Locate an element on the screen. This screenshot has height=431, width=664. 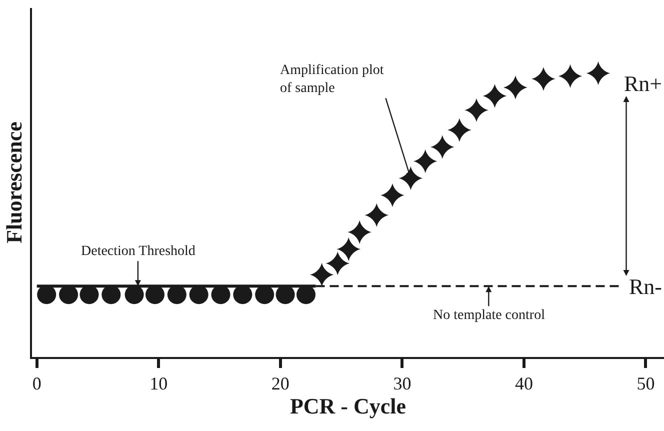
y-axis-title: Fluorescence is located at coordinates (13, 182).